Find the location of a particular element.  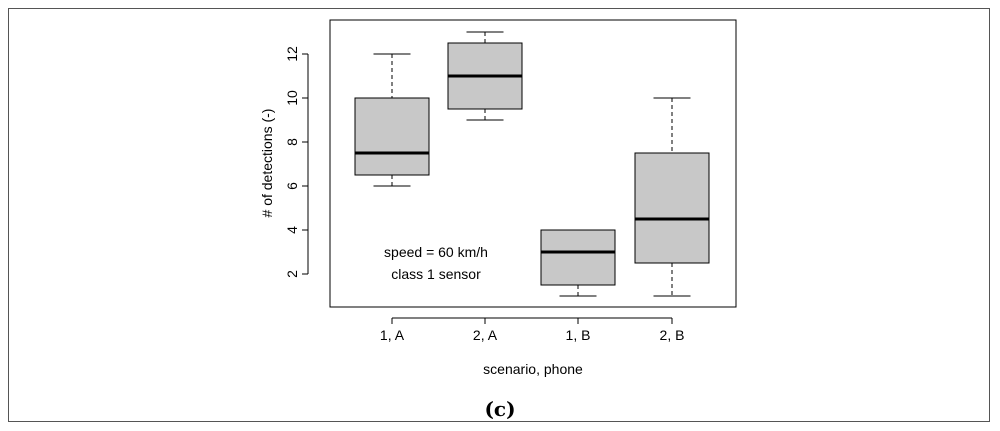

x-axis-title: scenario, phone is located at coordinates (533, 369).